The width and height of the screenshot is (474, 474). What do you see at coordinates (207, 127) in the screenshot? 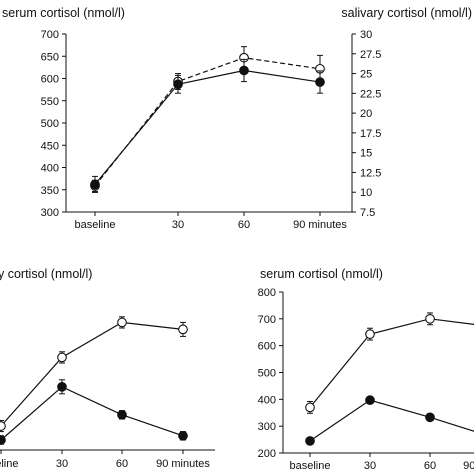
I see `panel-top-serum-line` at bounding box center [207, 127].